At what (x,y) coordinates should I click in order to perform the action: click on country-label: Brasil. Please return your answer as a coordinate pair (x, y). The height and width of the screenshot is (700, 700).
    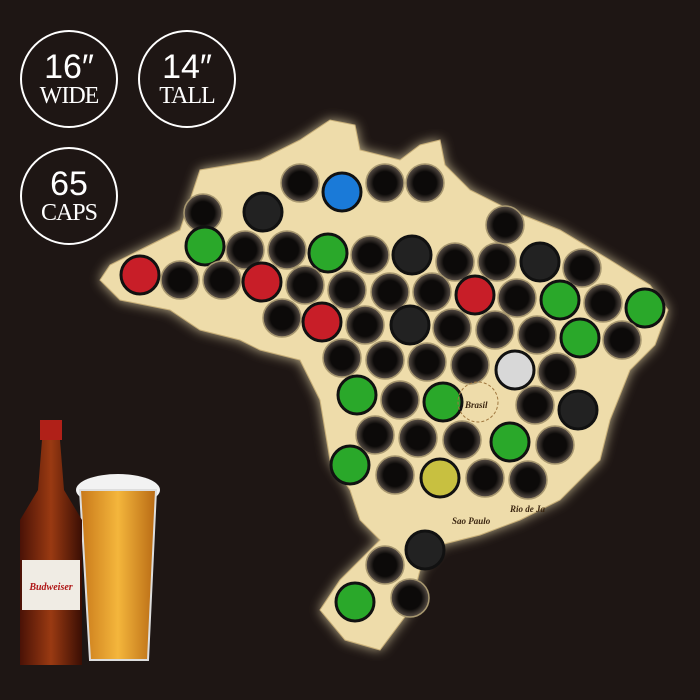
    Looking at the image, I should click on (476, 405).